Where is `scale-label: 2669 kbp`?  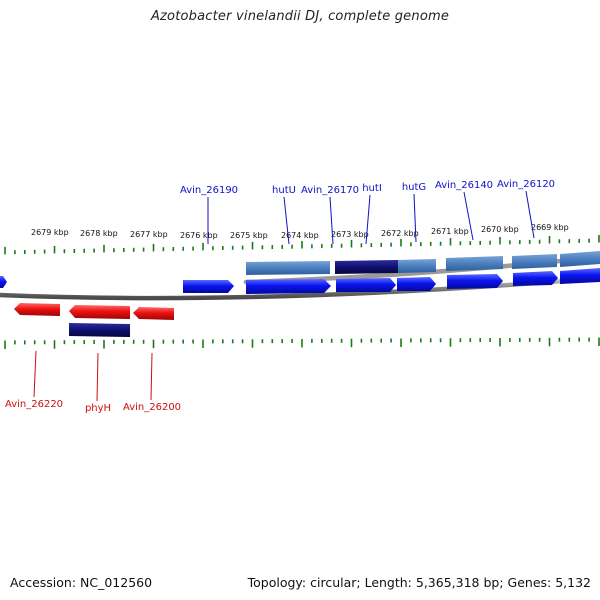 scale-label: 2669 kbp is located at coordinates (550, 227).